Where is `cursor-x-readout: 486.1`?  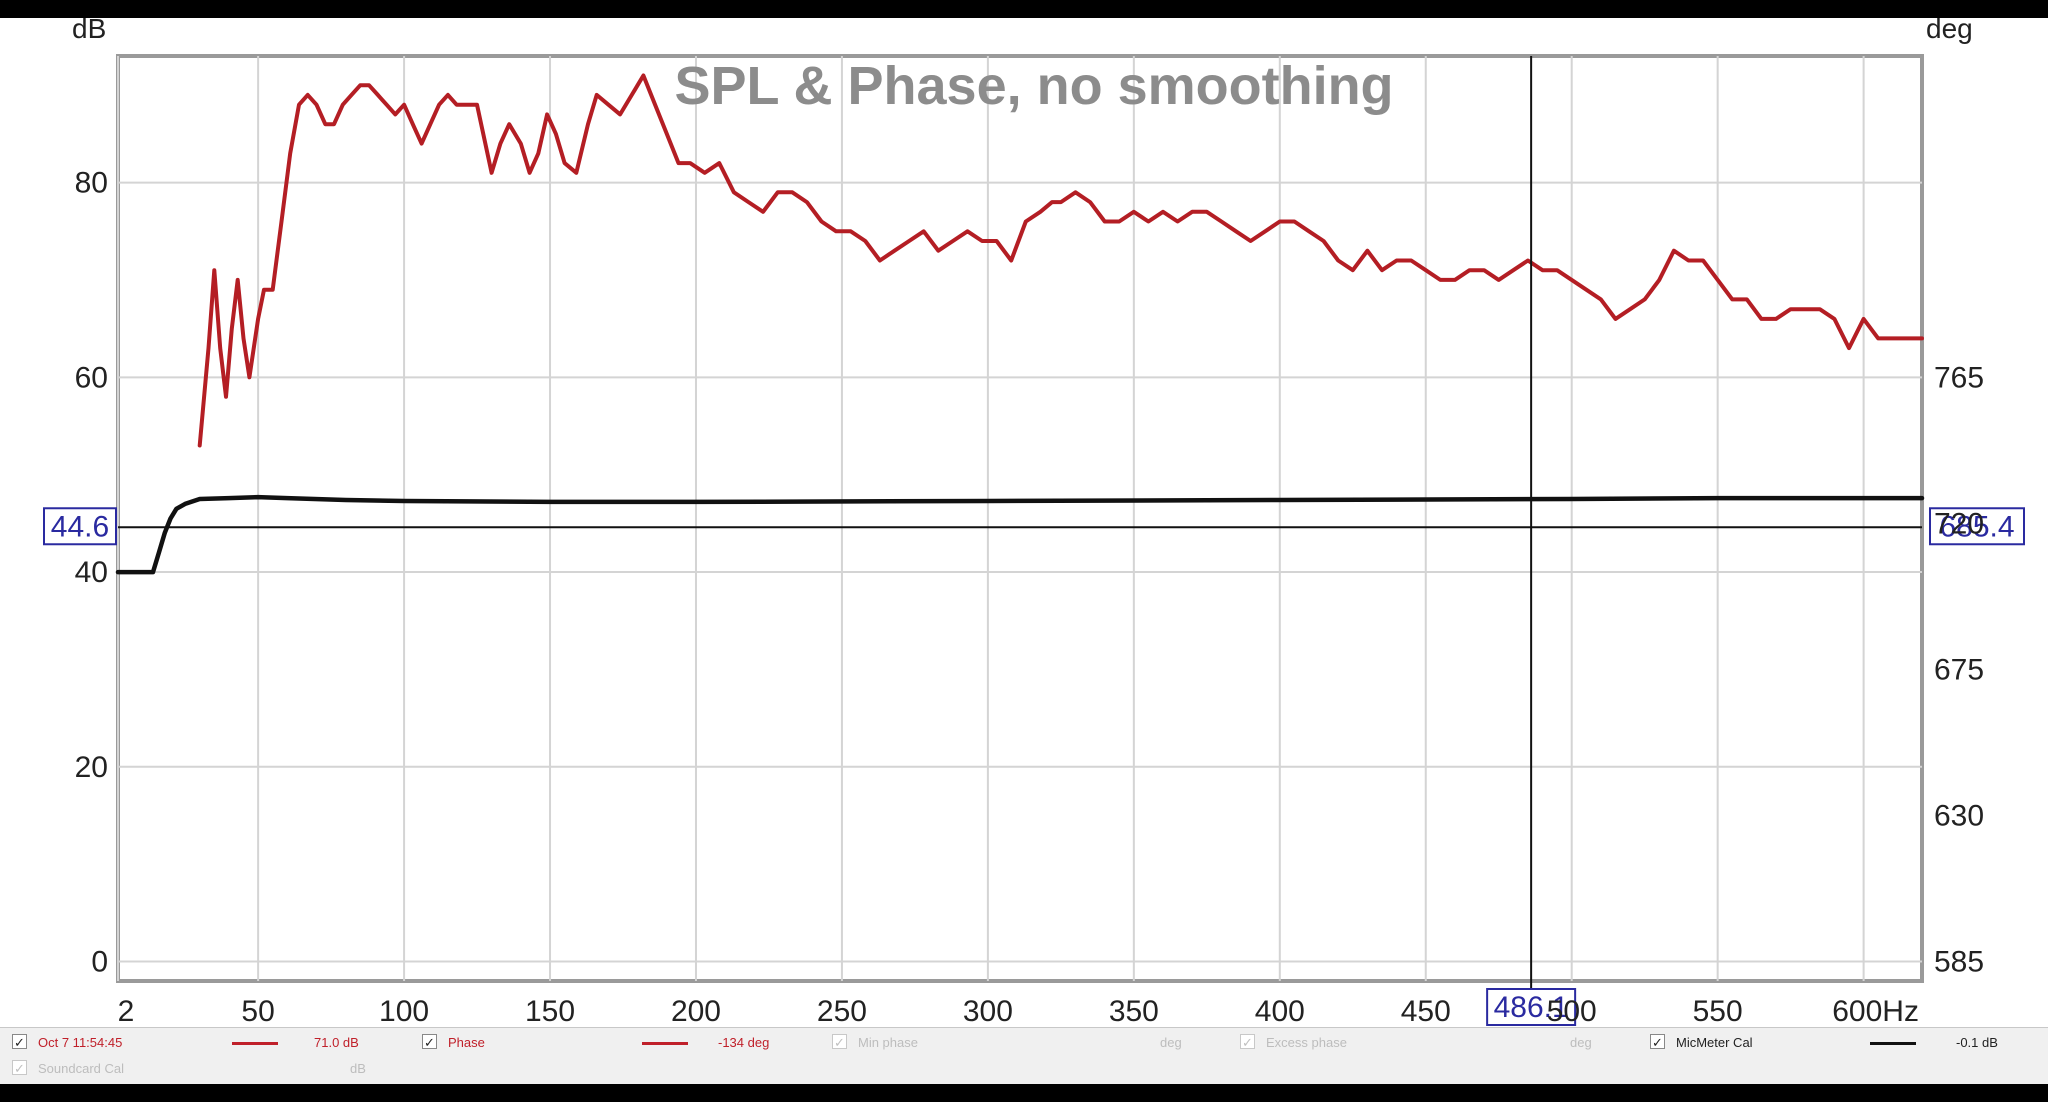 cursor-x-readout: 486.1 is located at coordinates (1531, 1007).